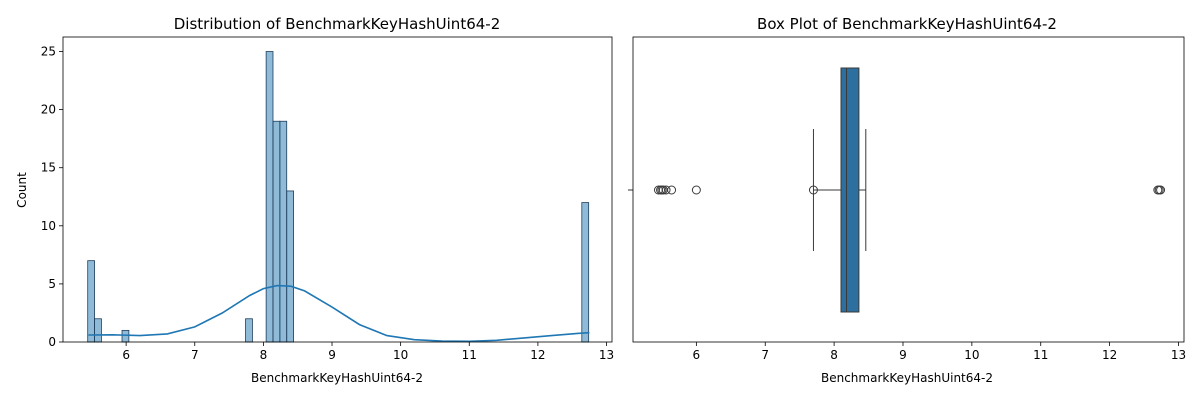  I want to click on kde-curve, so click(339, 313).